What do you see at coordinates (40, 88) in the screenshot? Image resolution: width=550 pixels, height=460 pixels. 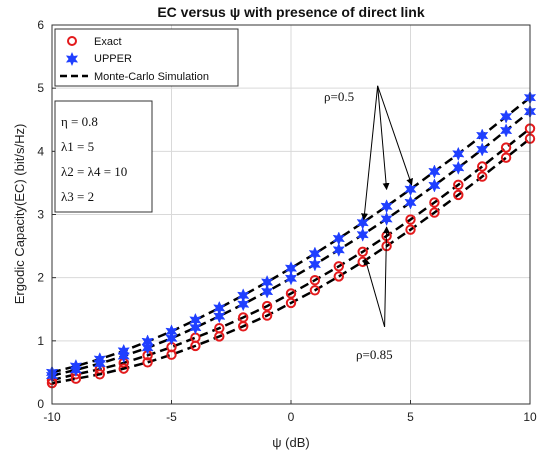 I see `y-tick-label: 5` at bounding box center [40, 88].